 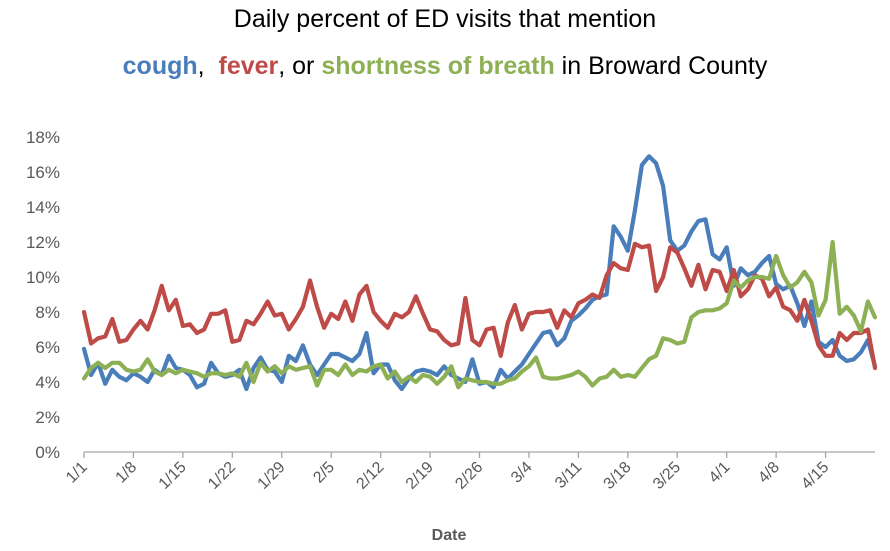 I want to click on x-tick-label: 1/15, so click(x=173, y=476).